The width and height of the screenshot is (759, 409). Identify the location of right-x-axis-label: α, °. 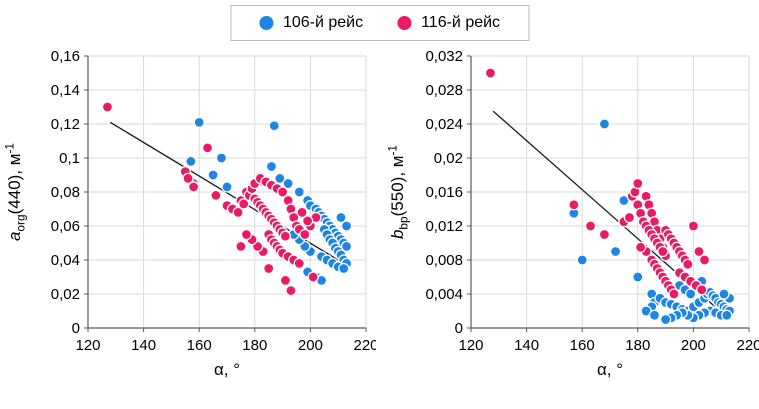
(610, 369).